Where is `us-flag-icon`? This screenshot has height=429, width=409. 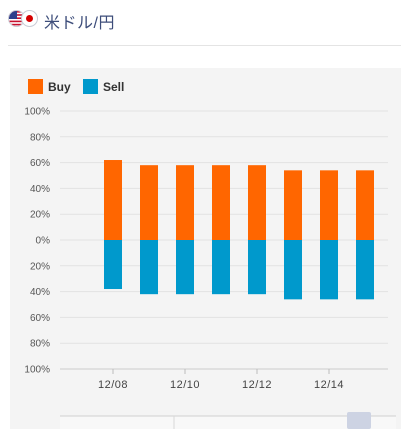
us-flag-icon is located at coordinates (16, 18).